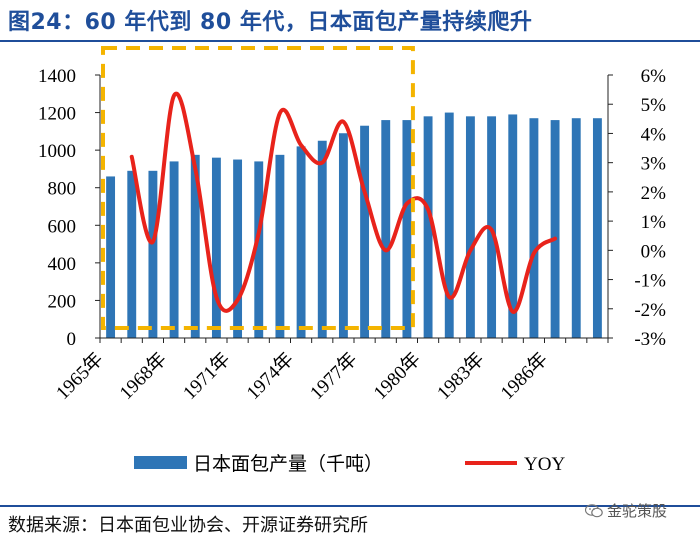 The height and width of the screenshot is (543, 700). Describe the element at coordinates (57, 76) in the screenshot. I see `y-left-tick-label: 1400` at that location.